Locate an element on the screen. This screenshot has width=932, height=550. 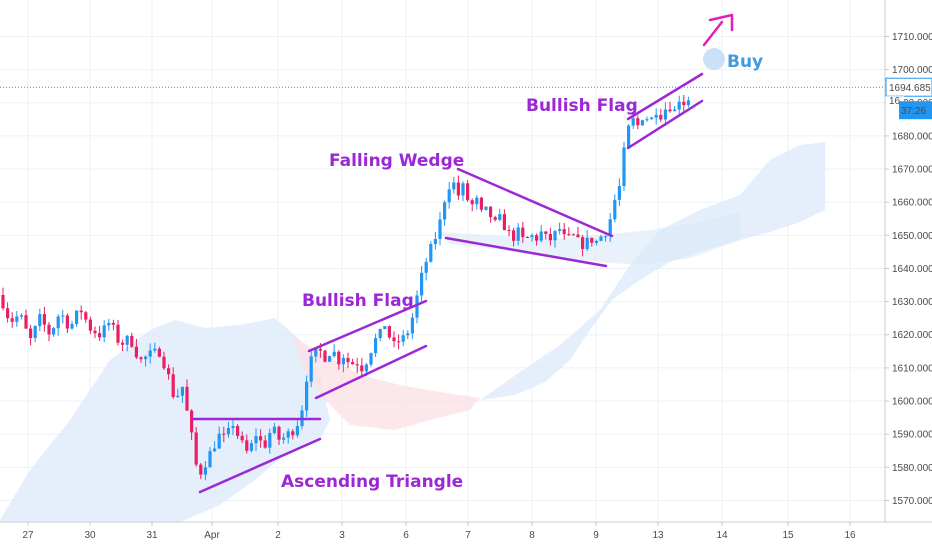
y-tick-label: 1640.000 is located at coordinates (912, 269).